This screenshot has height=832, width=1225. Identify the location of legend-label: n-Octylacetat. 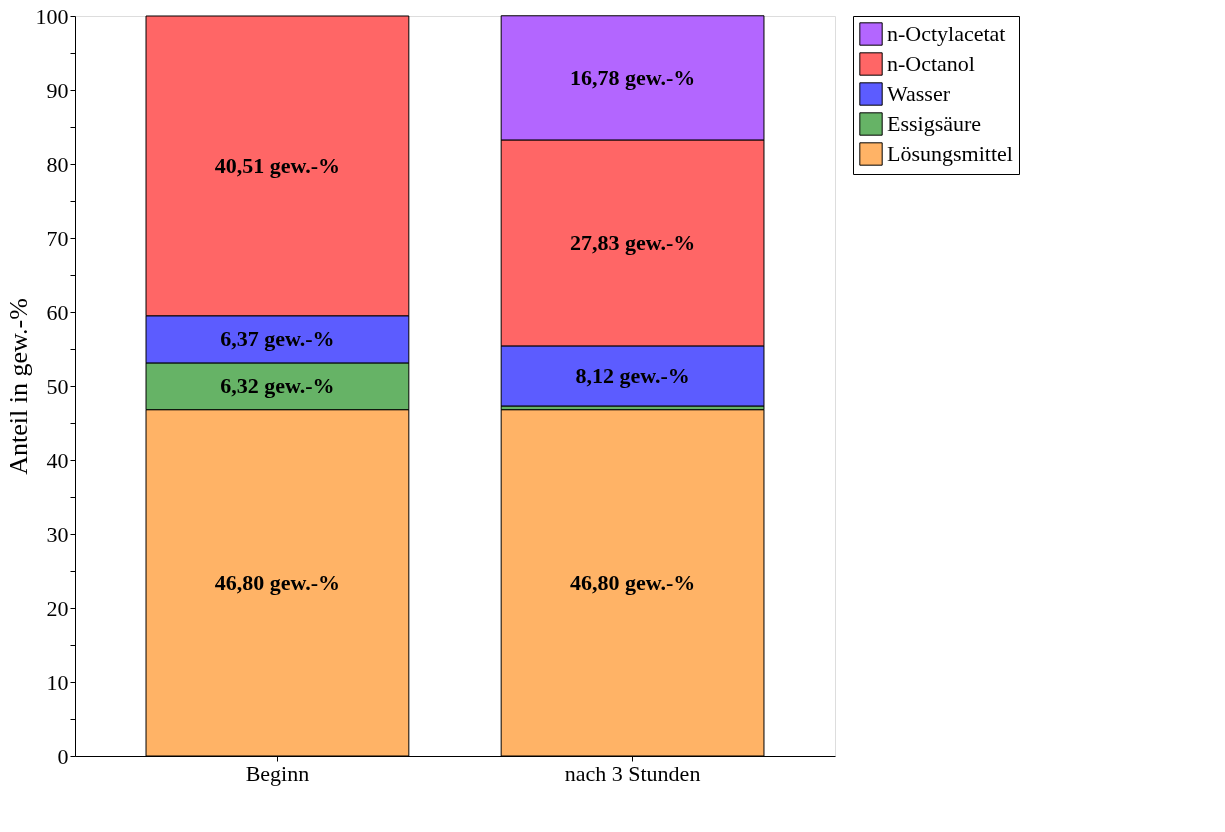
(946, 33).